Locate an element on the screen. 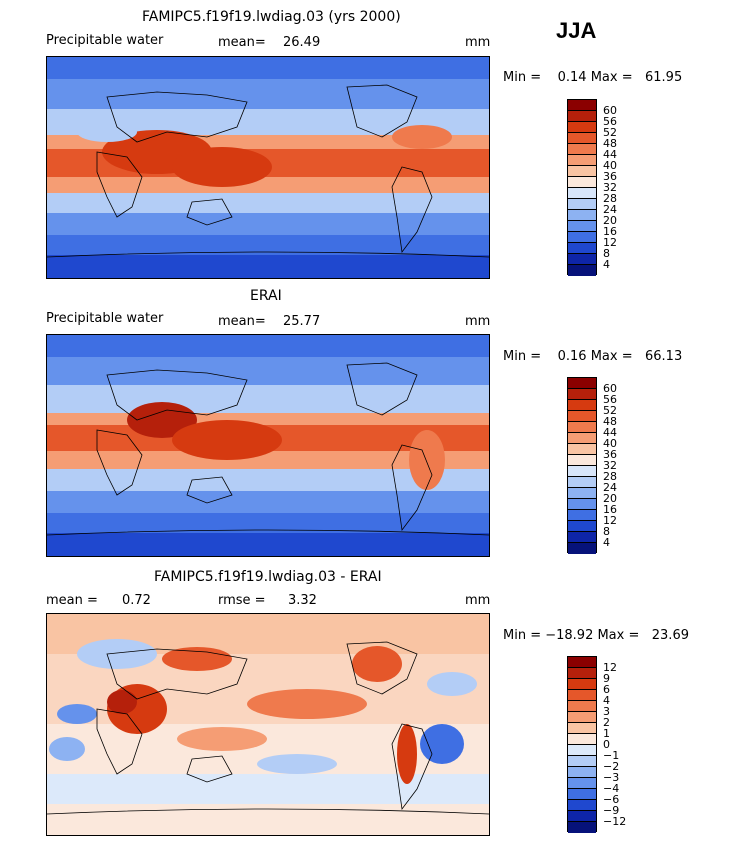 This screenshot has height=846, width=733. panel-2-mean-value: 25.77 is located at coordinates (302, 321).